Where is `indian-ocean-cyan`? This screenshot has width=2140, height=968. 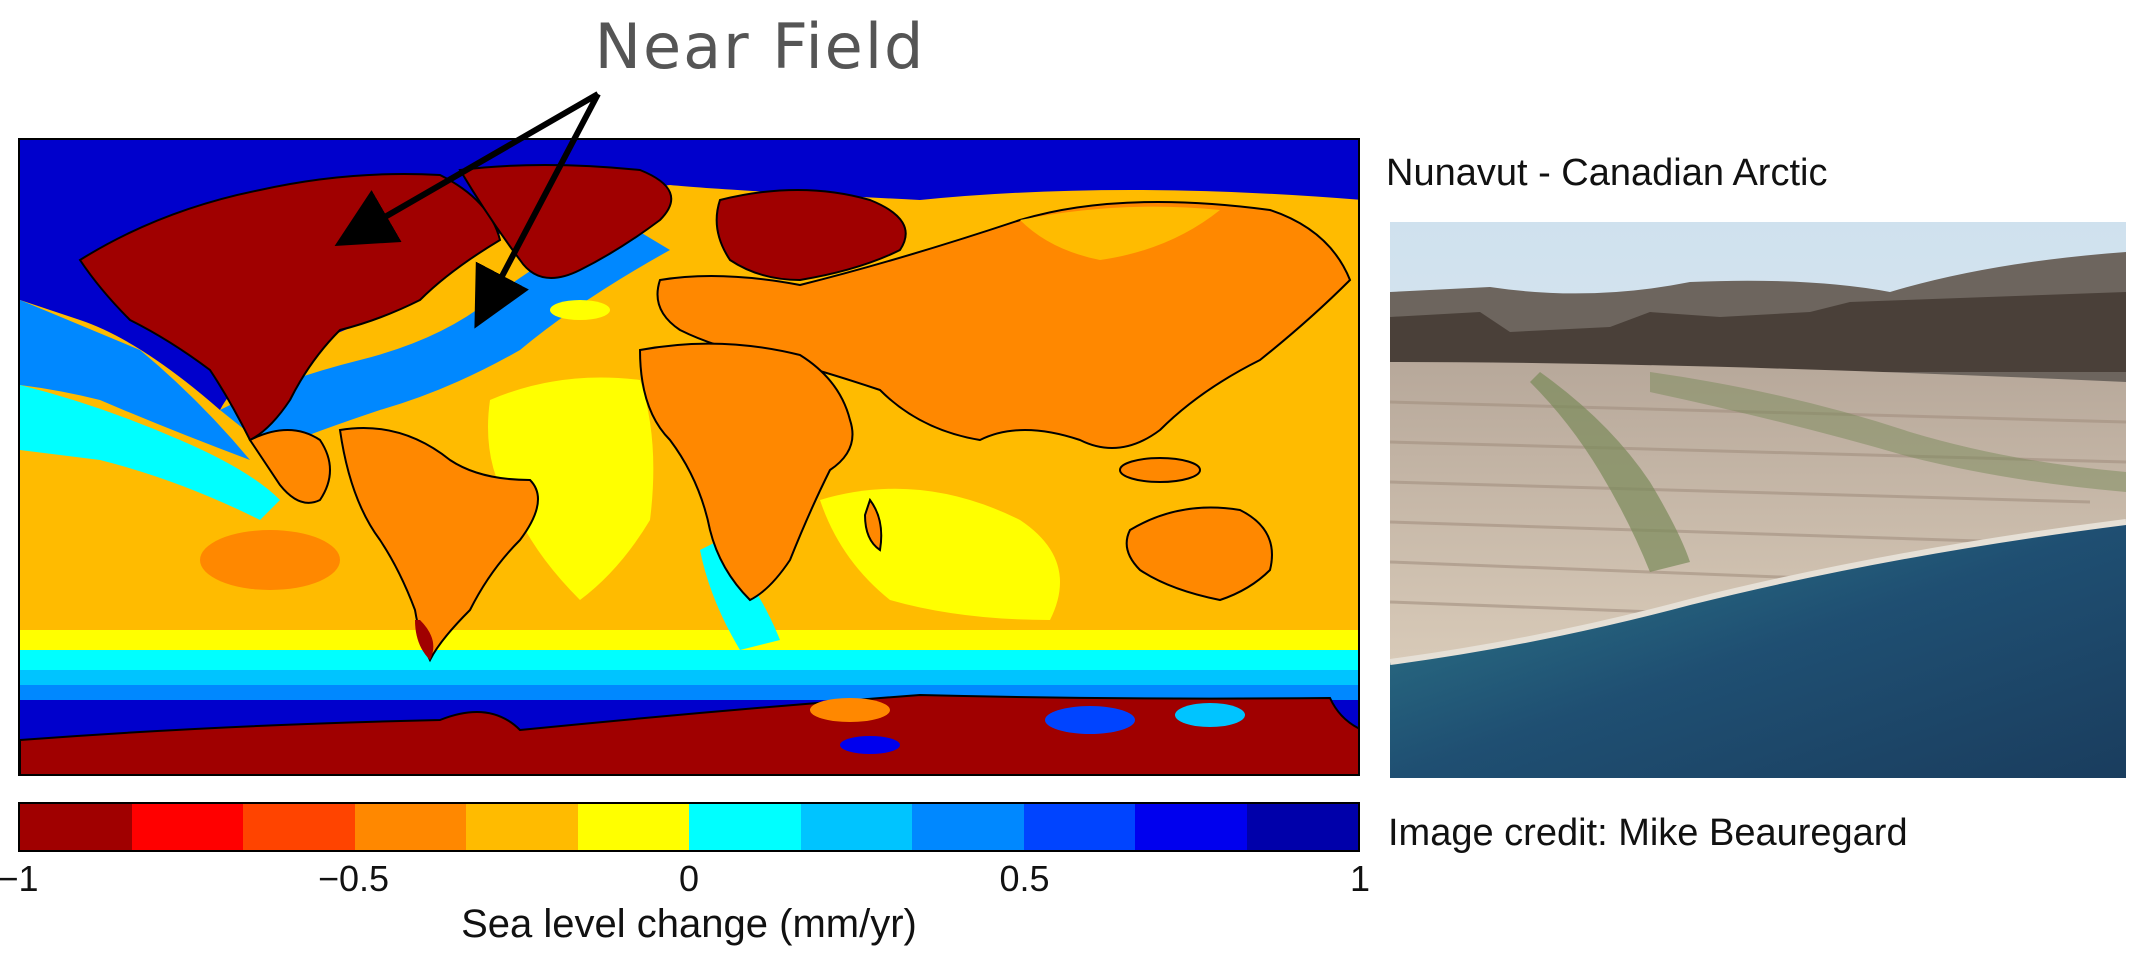
indian-ocean-cyan is located at coordinates (740, 595).